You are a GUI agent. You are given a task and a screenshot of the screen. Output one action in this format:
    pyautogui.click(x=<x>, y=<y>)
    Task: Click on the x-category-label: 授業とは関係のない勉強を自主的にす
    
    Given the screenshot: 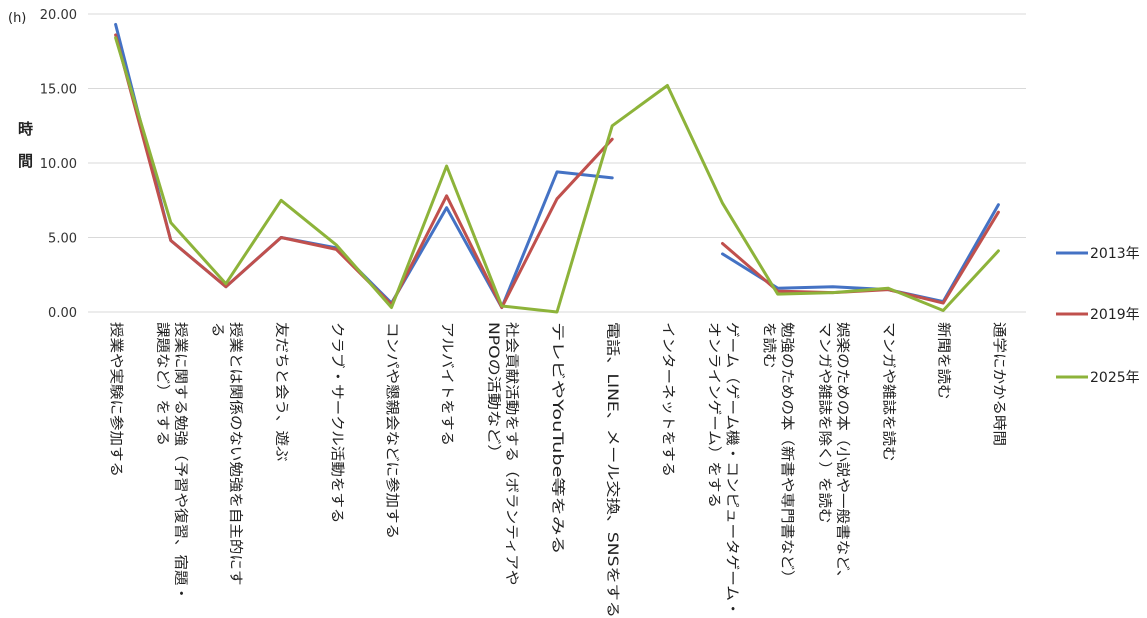 What is the action you would take?
    pyautogui.click(x=235, y=454)
    